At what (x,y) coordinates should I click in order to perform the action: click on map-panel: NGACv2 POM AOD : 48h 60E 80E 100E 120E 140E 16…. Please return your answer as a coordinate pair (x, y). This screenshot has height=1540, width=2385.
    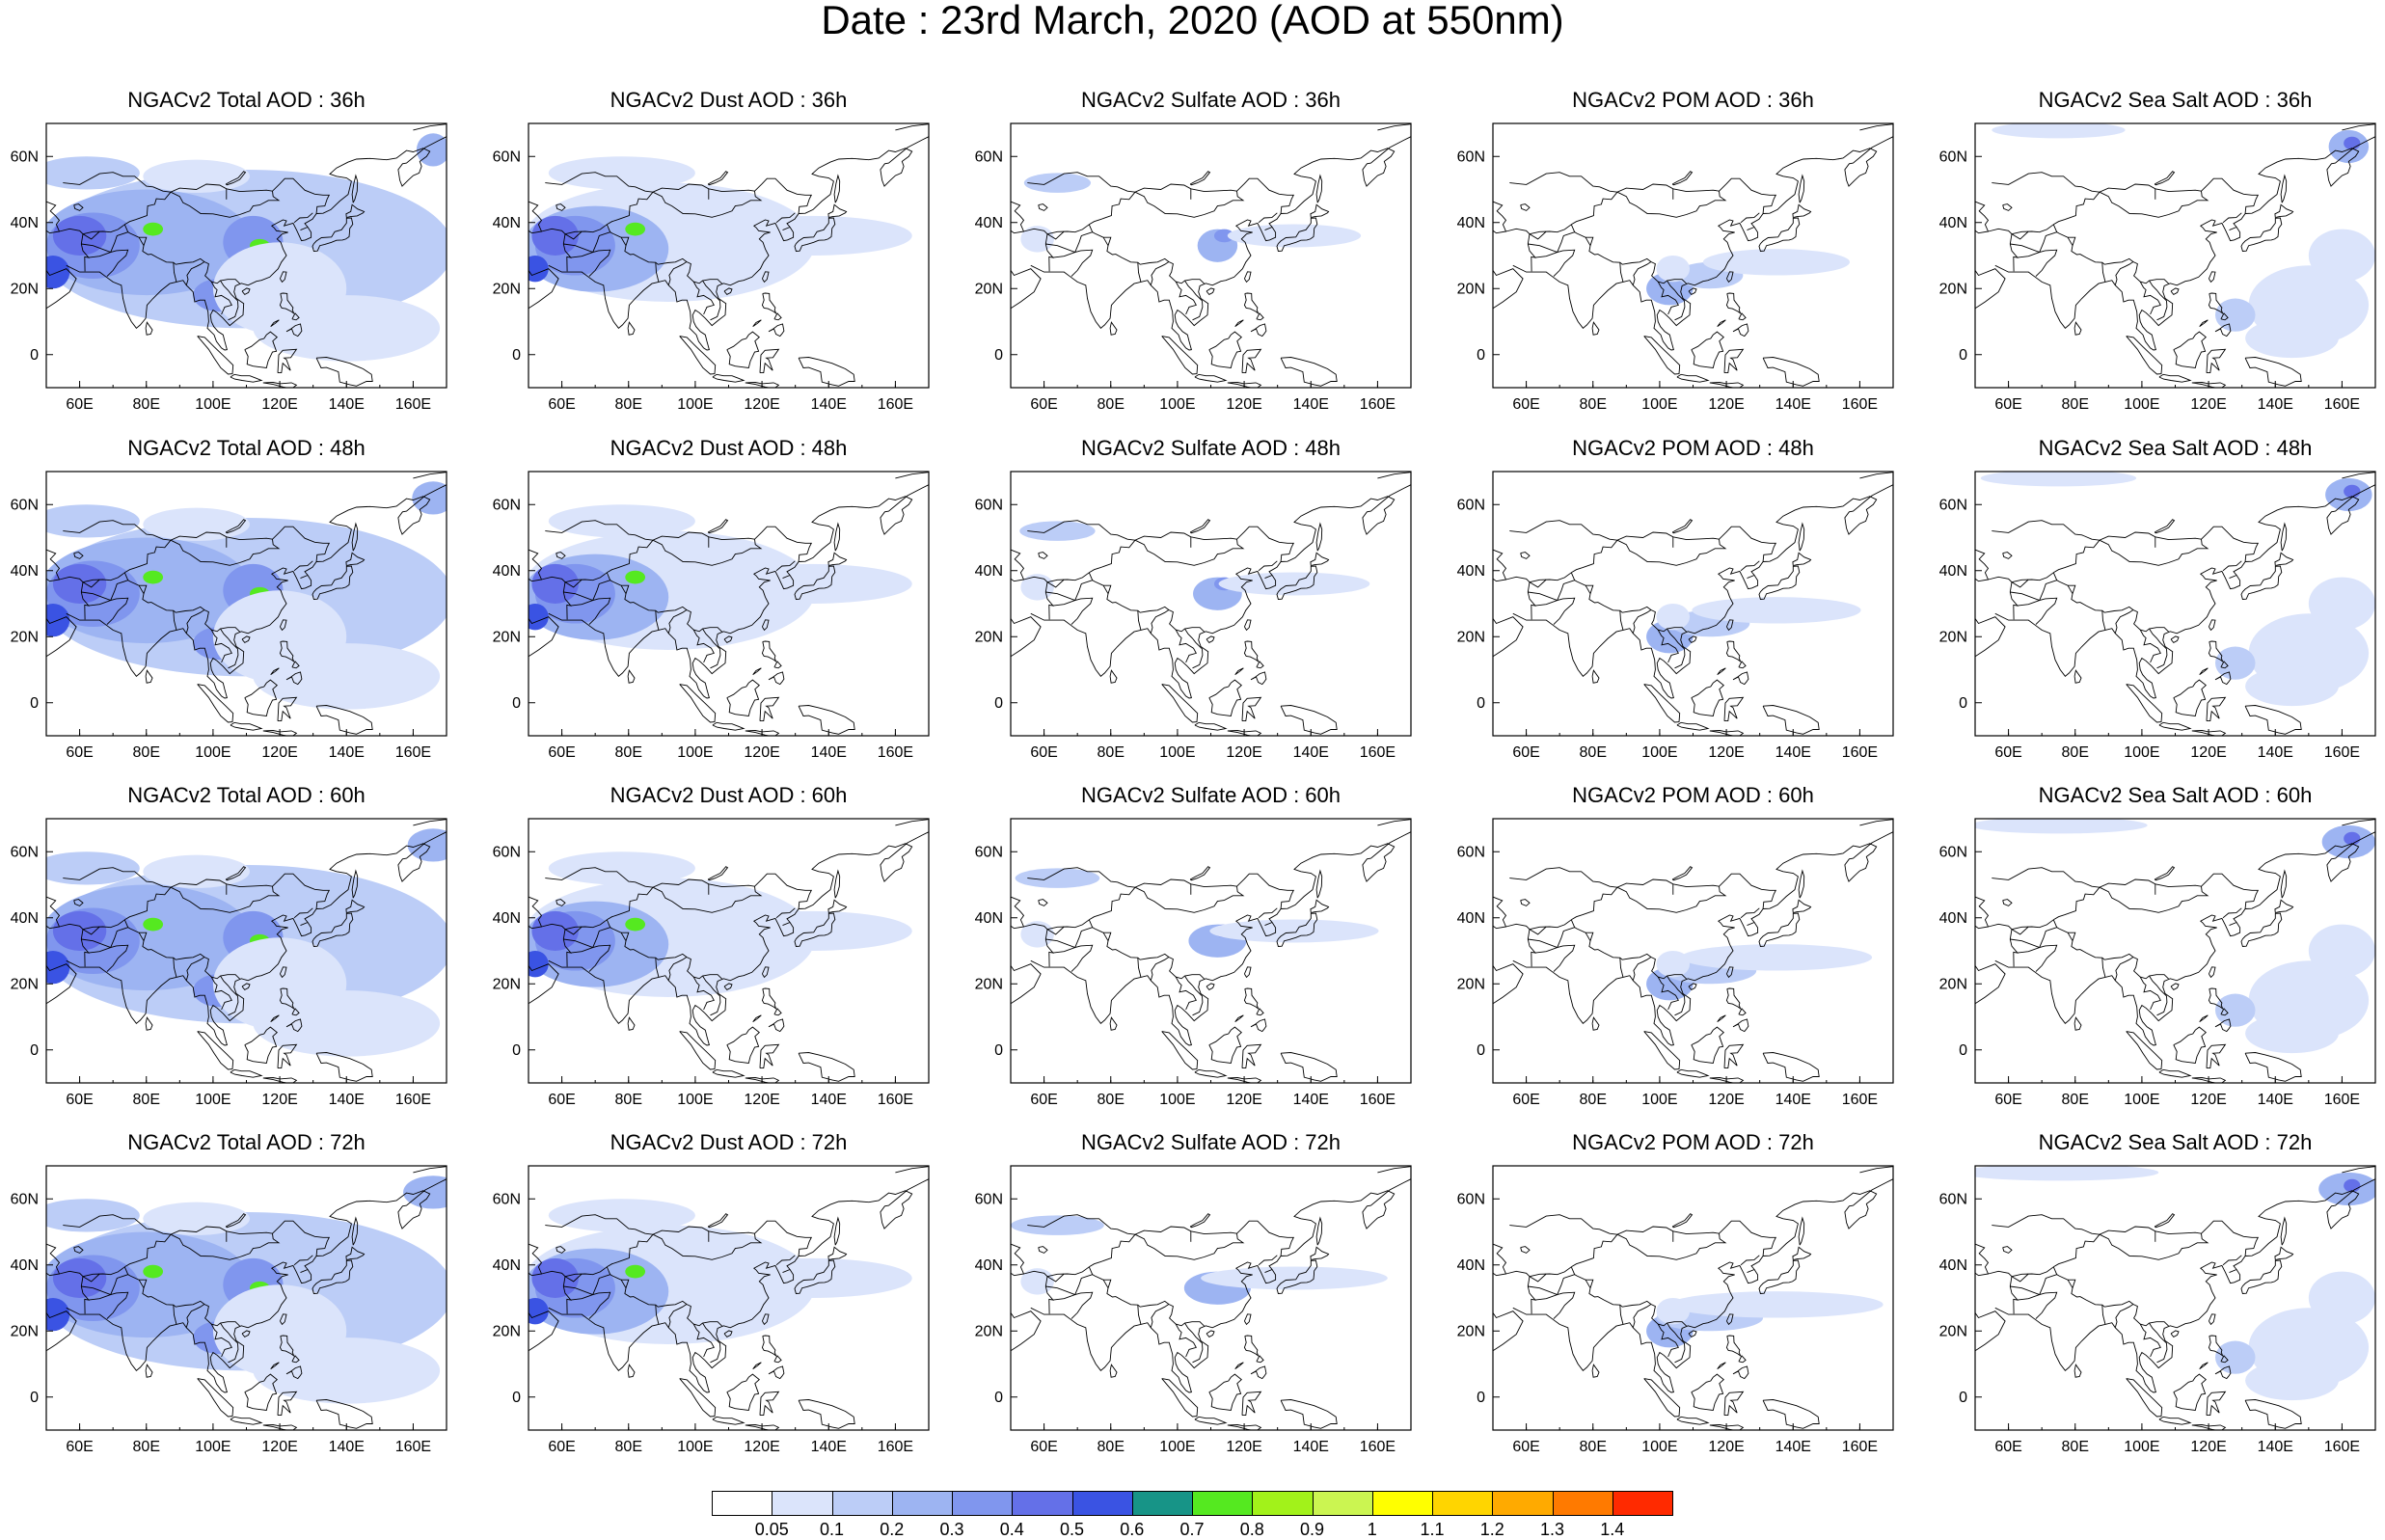
    Looking at the image, I should click on (1676, 605).